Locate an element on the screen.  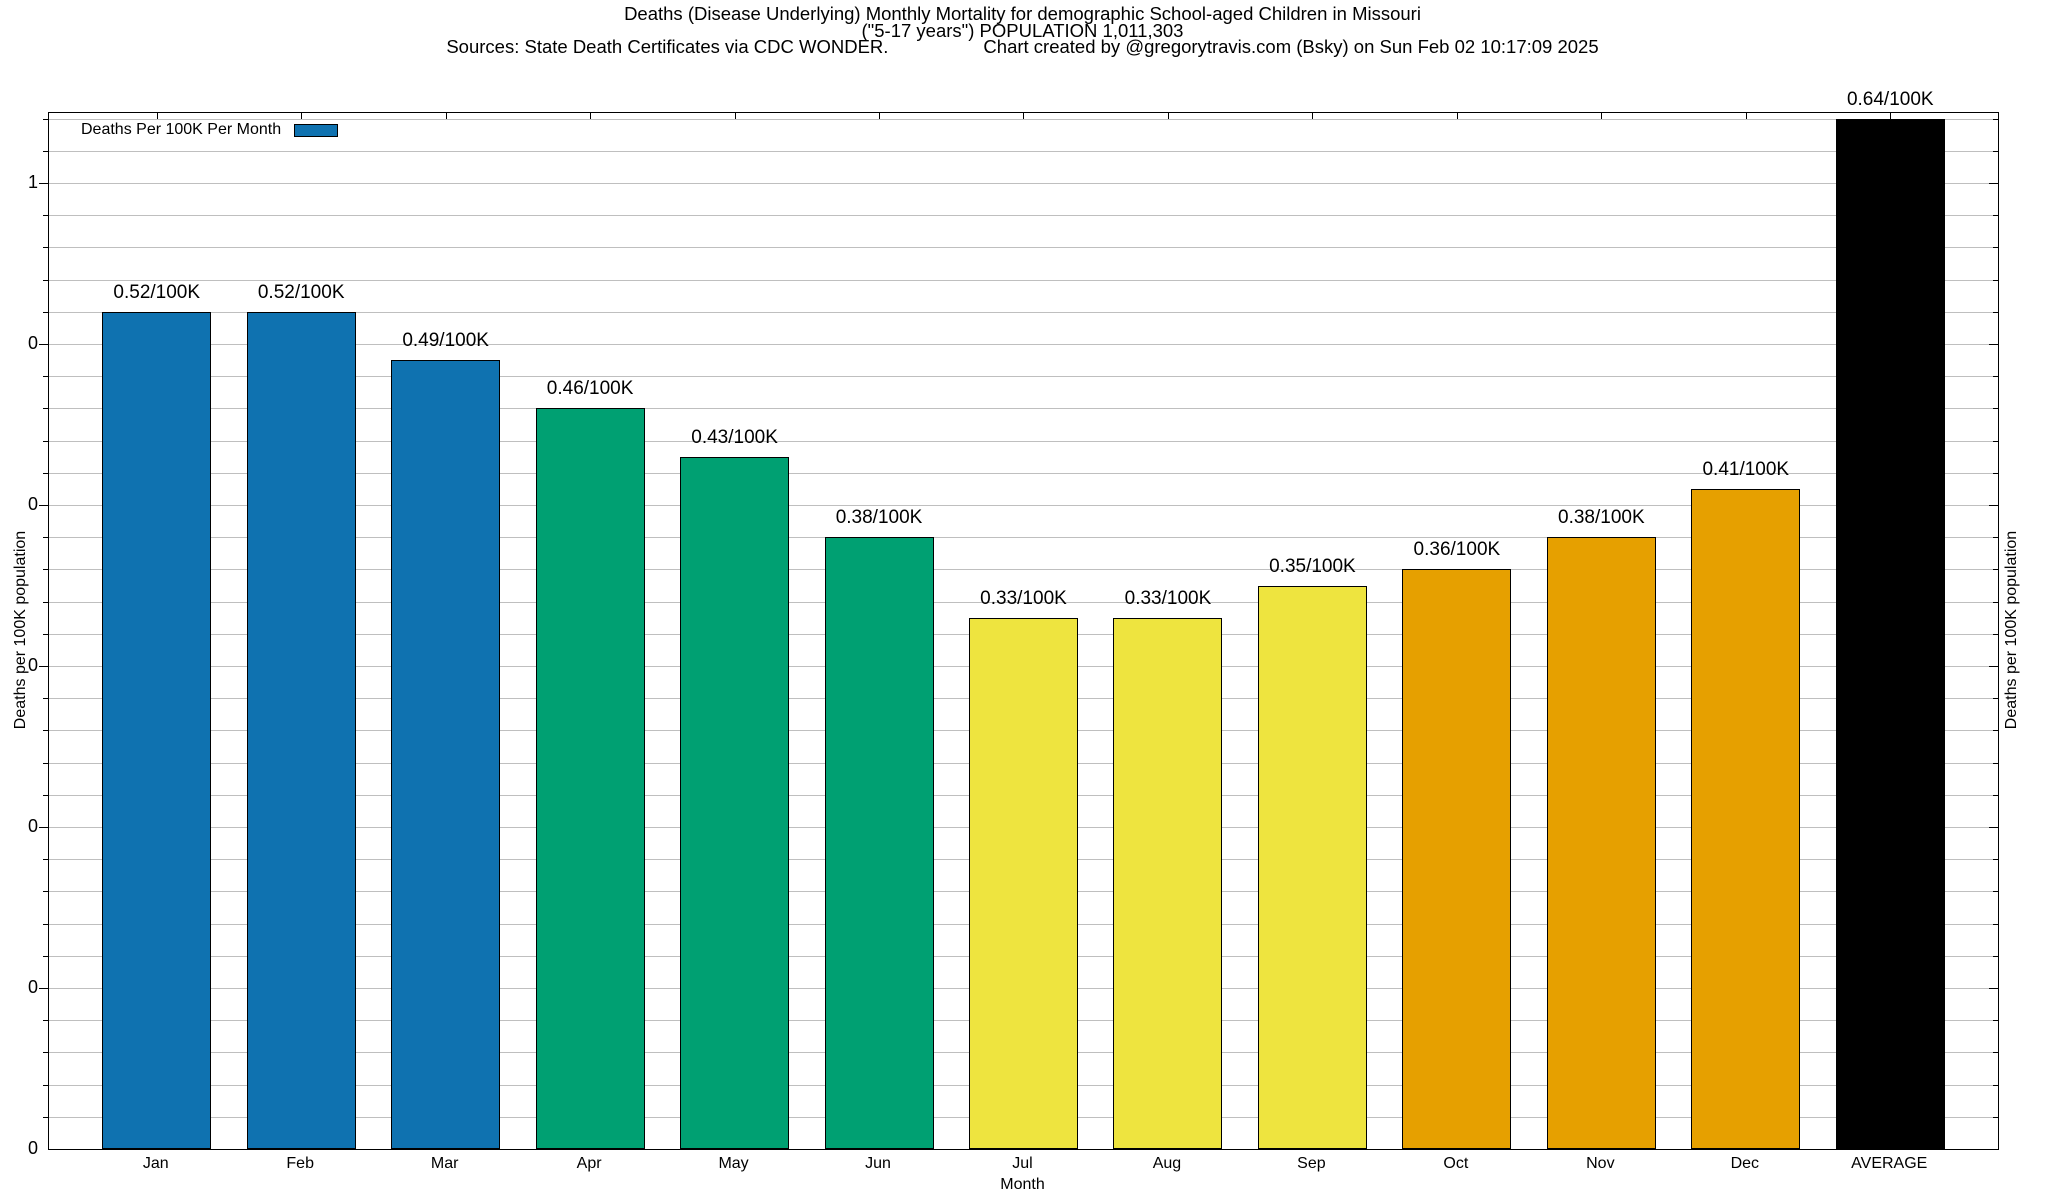
bar-value-label: 0.41/100K is located at coordinates (1746, 469).